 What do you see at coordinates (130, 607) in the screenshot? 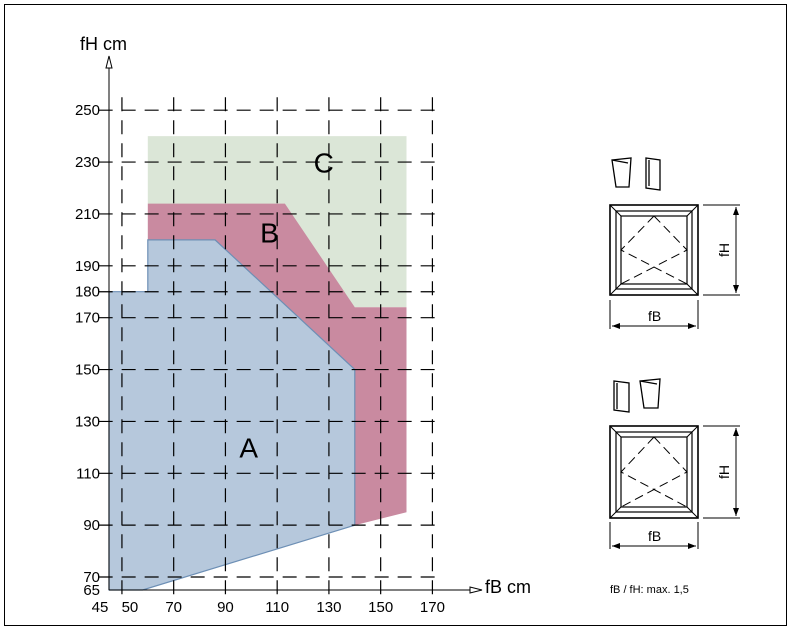
I see `x-tick-label: 50` at bounding box center [130, 607].